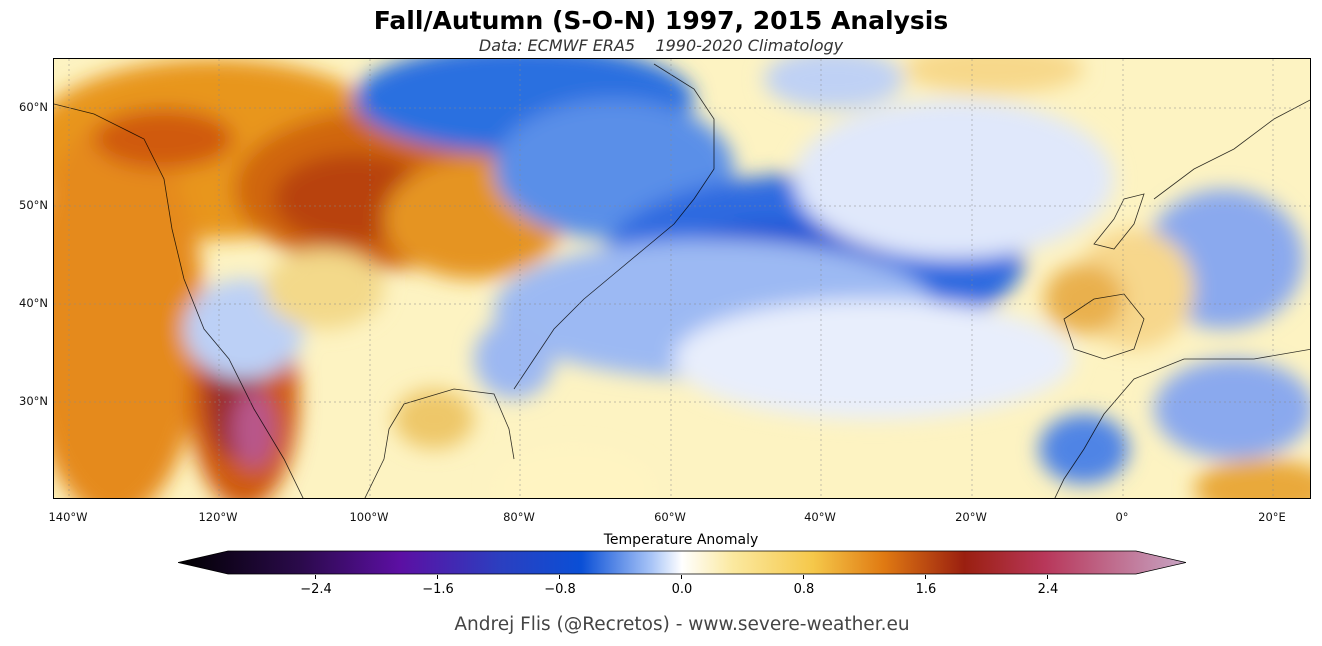  I want to click on lat-label-60n: 60°N, so click(33, 107).